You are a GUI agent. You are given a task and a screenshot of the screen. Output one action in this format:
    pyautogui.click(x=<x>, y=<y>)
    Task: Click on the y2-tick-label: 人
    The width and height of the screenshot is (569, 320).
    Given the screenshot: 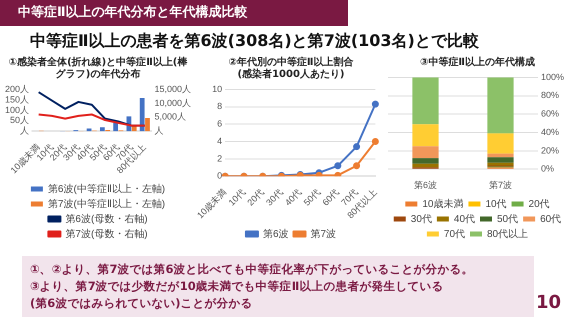 What is the action you would take?
    pyautogui.click(x=159, y=131)
    